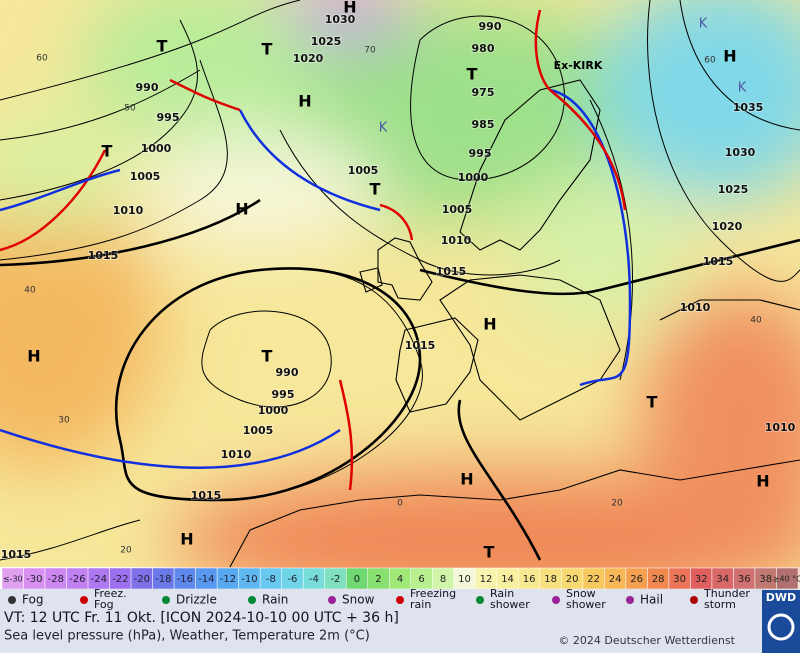 This screenshot has height=657, width=800. Describe the element at coordinates (529, 579) in the screenshot. I see `scale-label: 16` at that location.